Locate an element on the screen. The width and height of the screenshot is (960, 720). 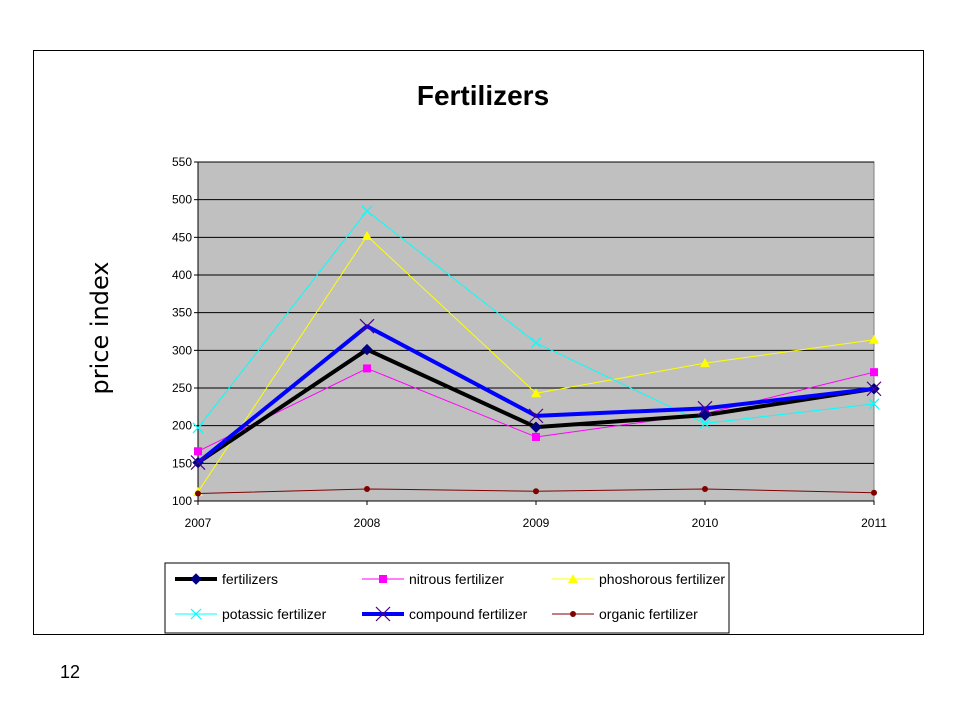
legend-label: potassic fertilizer is located at coordinates (274, 614).